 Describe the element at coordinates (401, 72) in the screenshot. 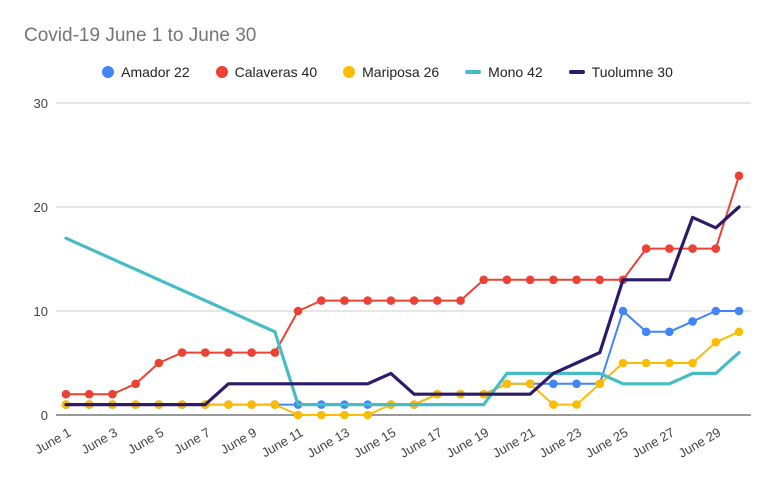

I see `legend-label-mariposa: Mariposa 26` at that location.